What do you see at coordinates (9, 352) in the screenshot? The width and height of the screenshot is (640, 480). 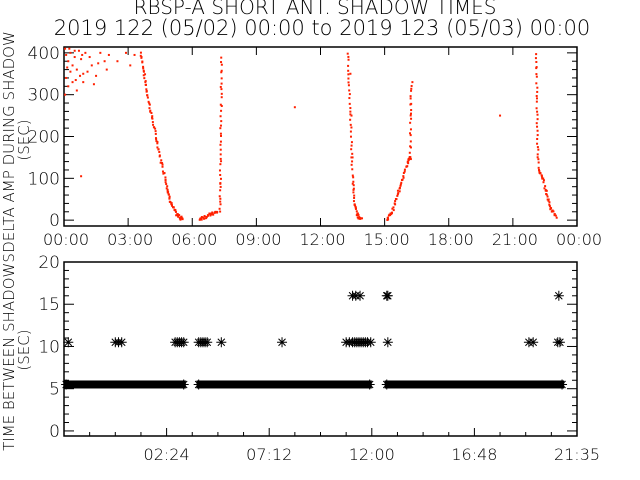 I see `bottom-ylabel: TIME BETWEEN SHADOWS` at bounding box center [9, 352].